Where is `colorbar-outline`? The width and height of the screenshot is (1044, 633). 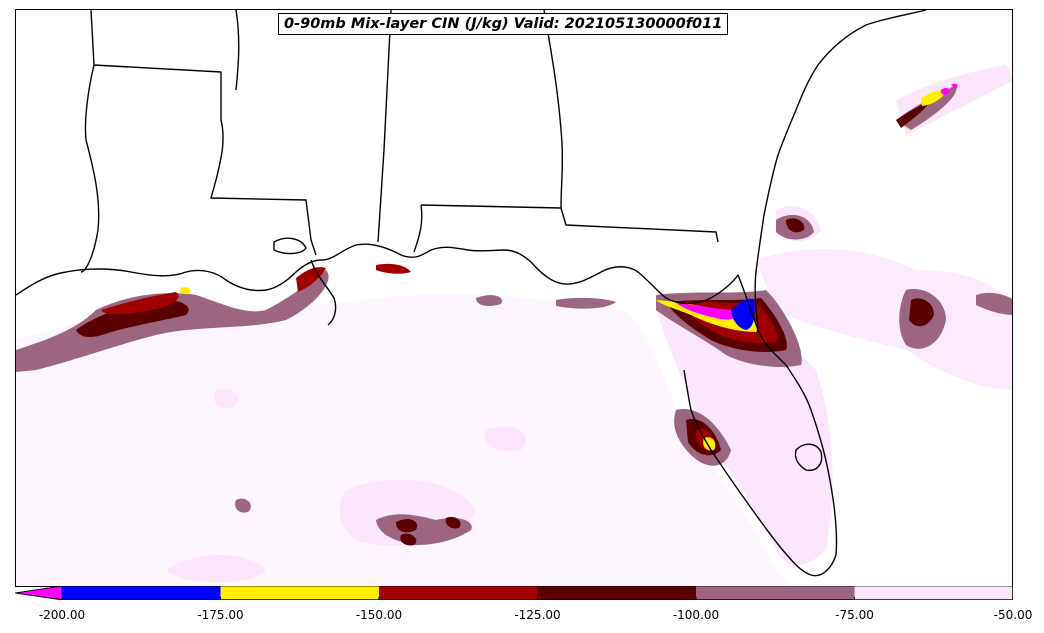 colorbar-outline is located at coordinates (514, 593).